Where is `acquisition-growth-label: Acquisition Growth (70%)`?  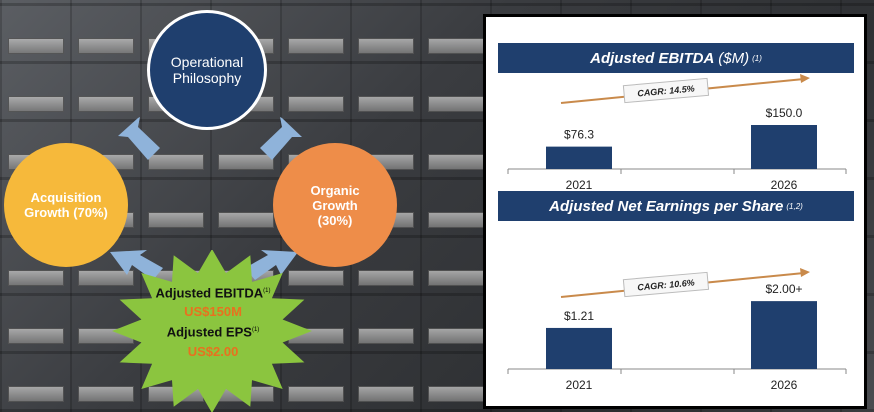
acquisition-growth-label: Acquisition Growth (70%) is located at coordinates (66, 205).